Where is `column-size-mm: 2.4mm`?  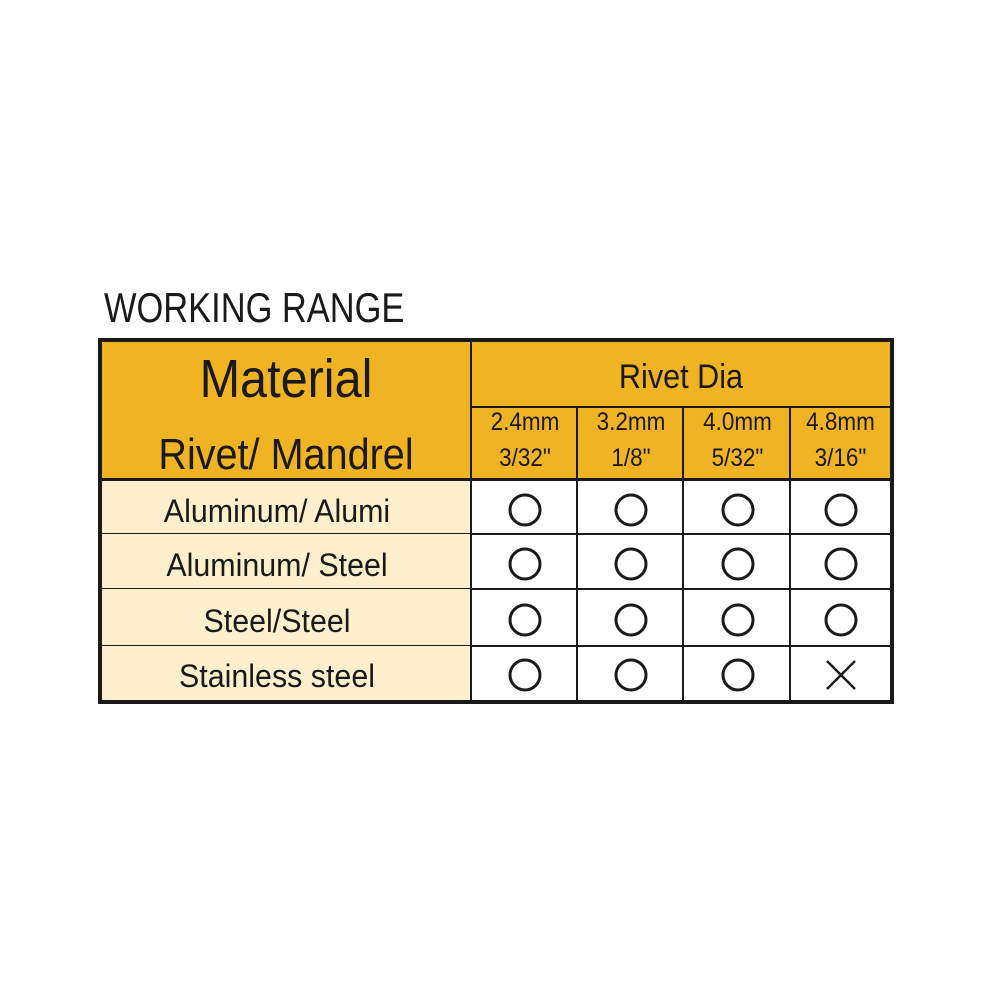 column-size-mm: 2.4mm is located at coordinates (525, 422).